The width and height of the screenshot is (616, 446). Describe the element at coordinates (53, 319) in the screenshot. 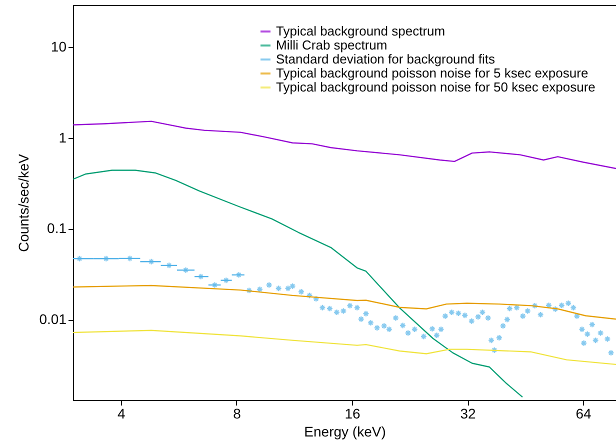

I see `y-tick-label: 0.01` at that location.